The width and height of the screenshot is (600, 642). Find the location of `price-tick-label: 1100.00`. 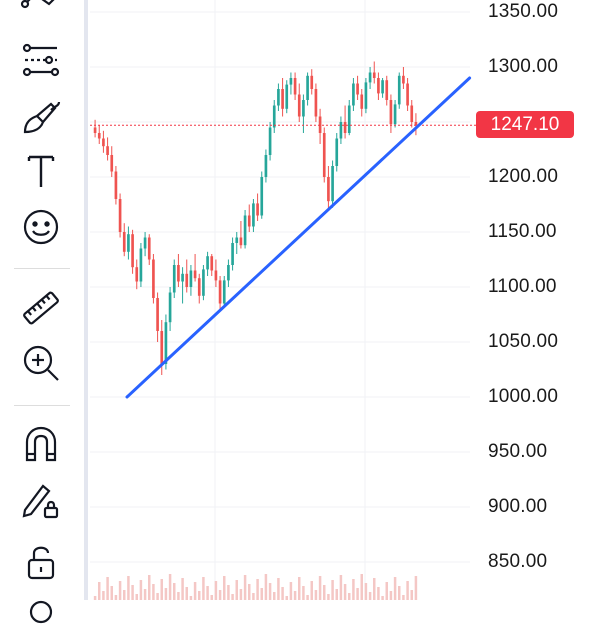

price-tick-label: 1100.00 is located at coordinates (522, 286).